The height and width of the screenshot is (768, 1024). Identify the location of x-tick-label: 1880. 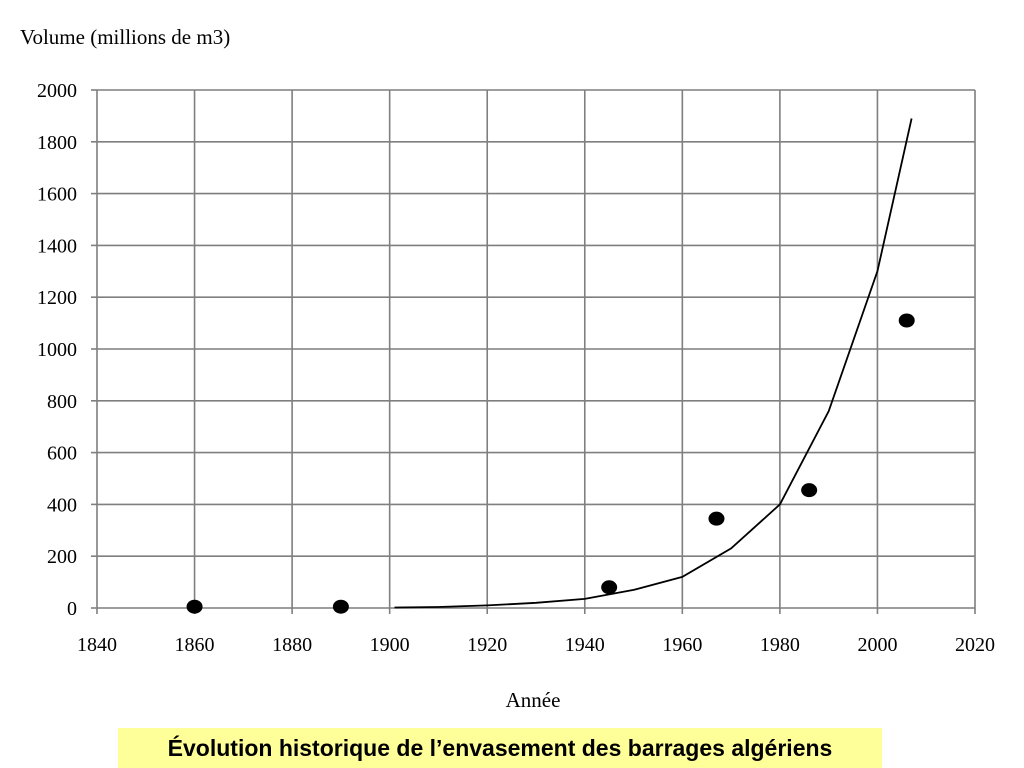
(292, 645).